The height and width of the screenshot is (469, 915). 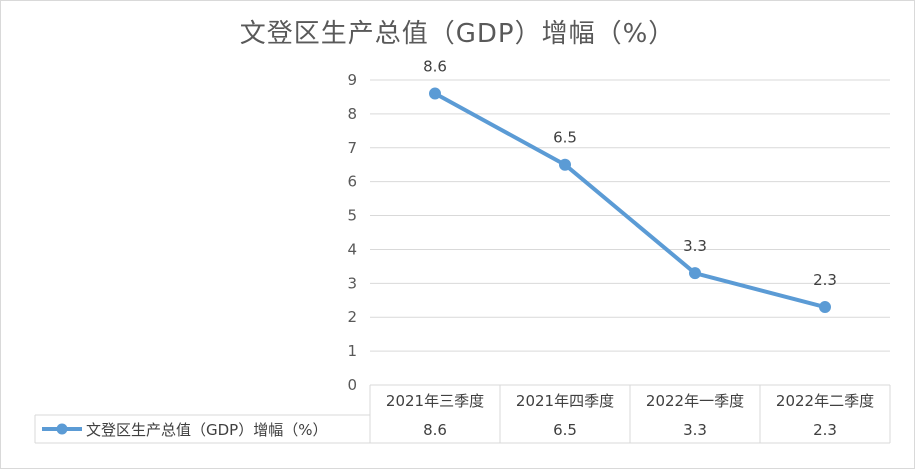 I want to click on table-value-4: 2.3, so click(x=825, y=430).